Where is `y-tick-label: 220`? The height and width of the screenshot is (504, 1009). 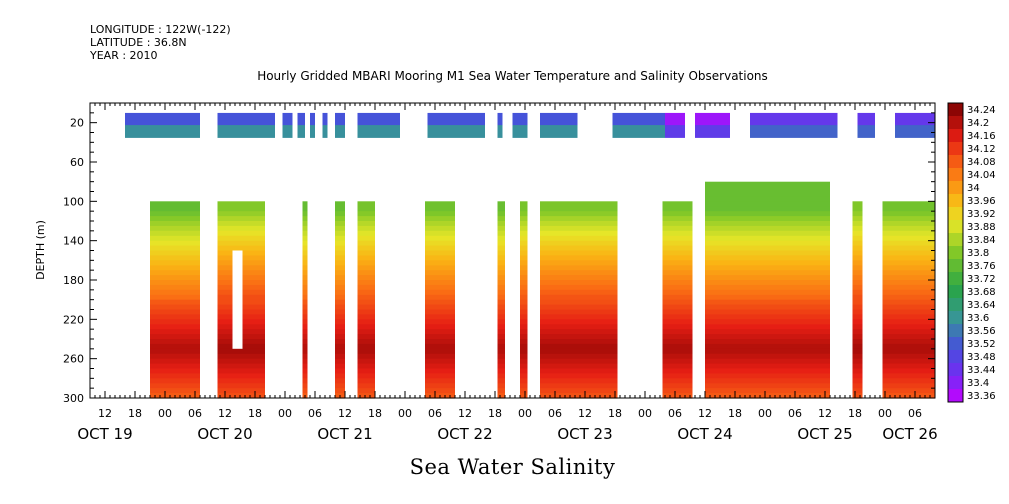
y-tick-label: 220 is located at coordinates (73, 319).